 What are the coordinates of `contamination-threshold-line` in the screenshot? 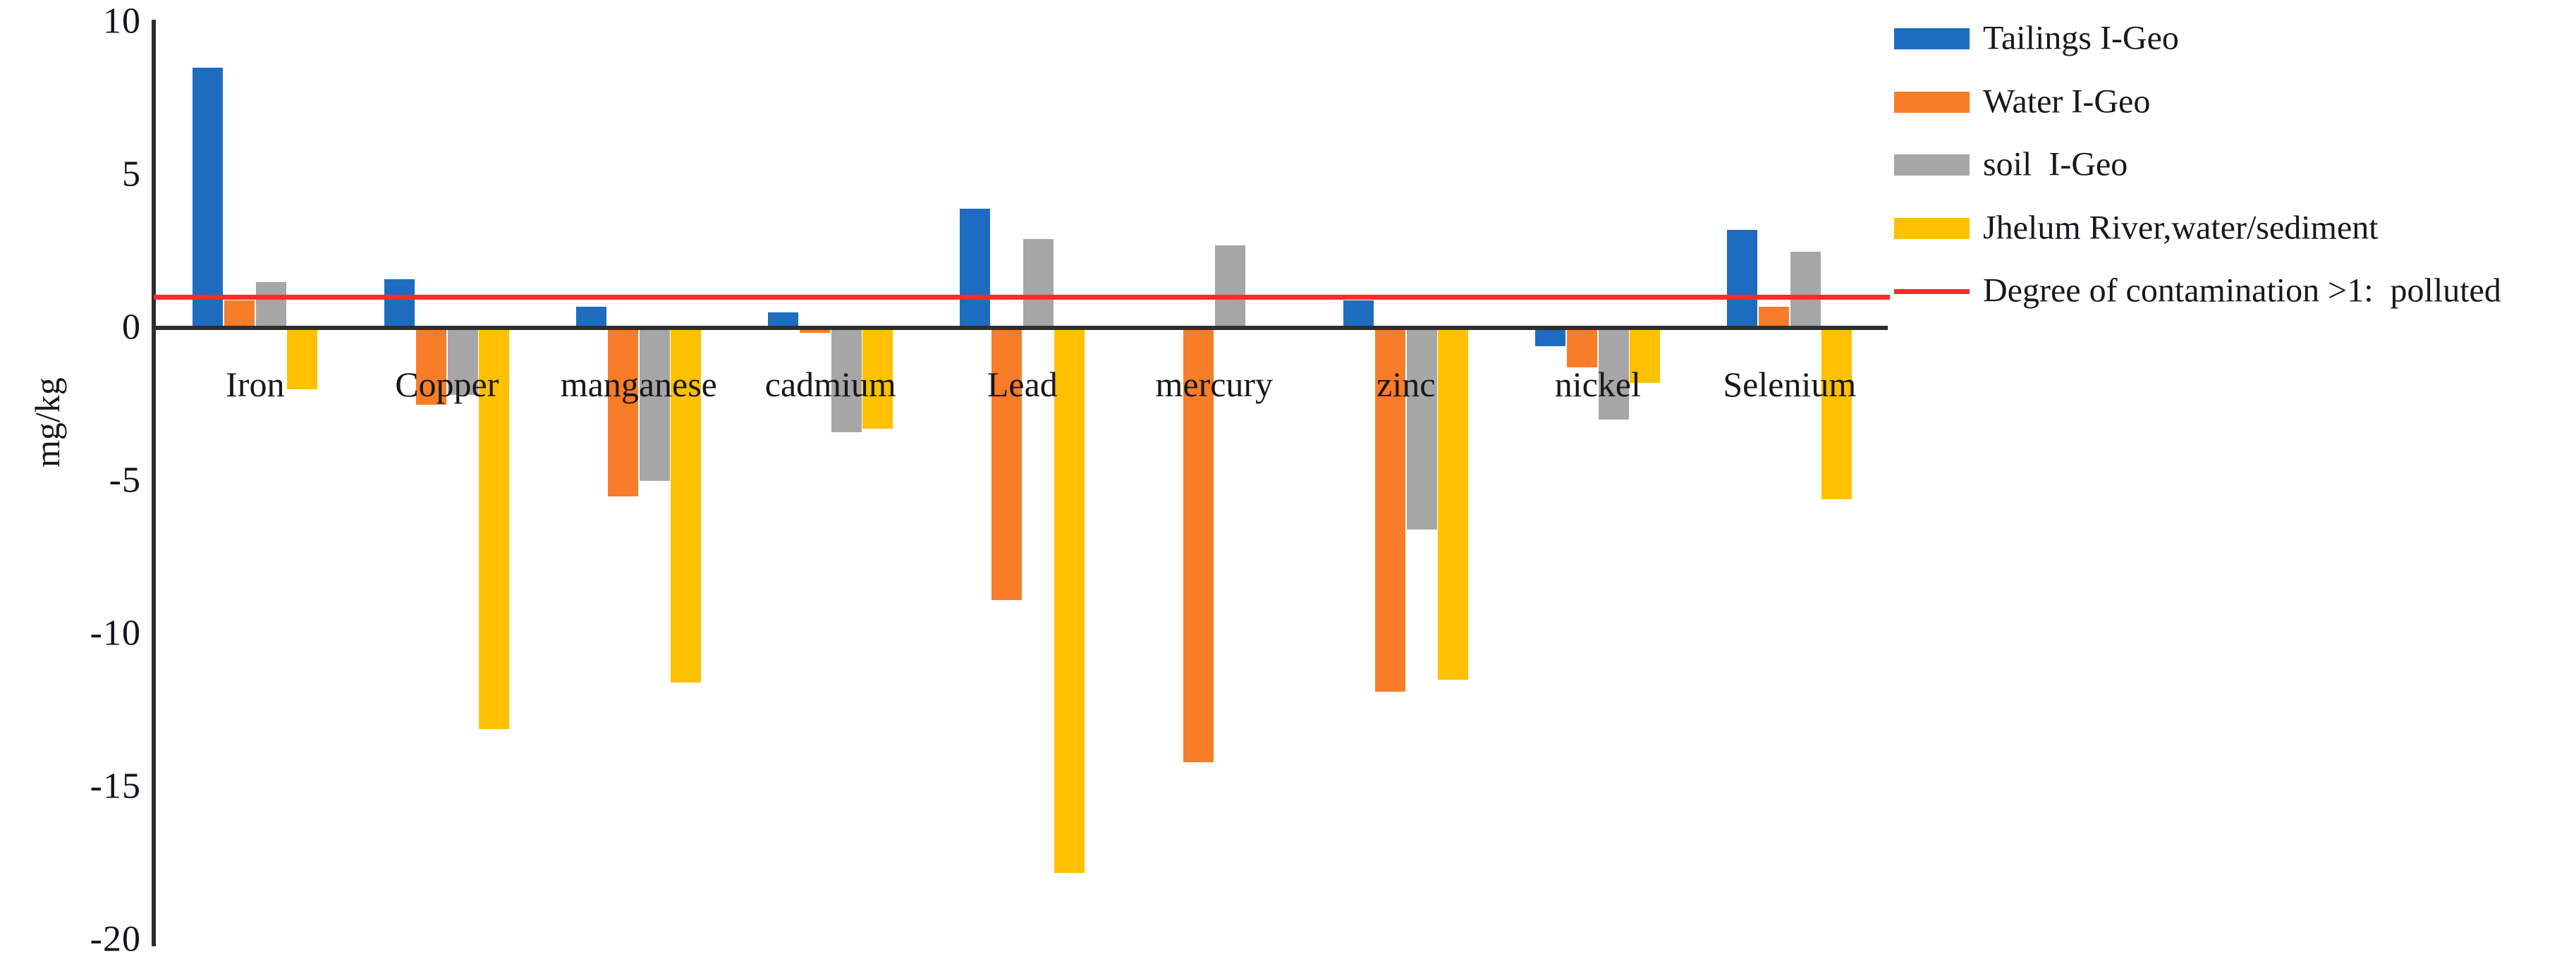 It's located at (1022, 298).